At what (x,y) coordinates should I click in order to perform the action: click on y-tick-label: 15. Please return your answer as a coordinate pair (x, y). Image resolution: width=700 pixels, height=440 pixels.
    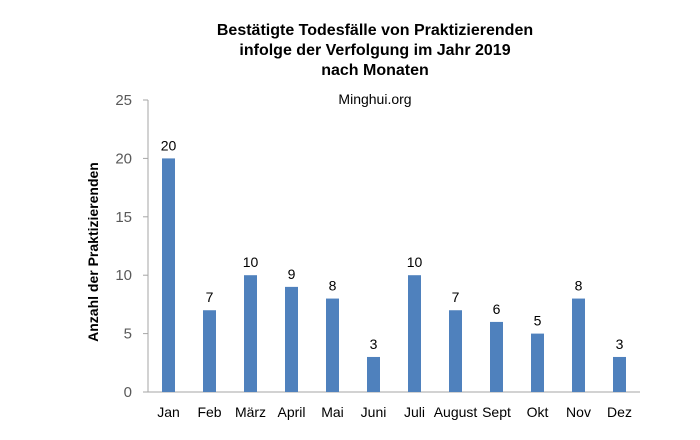
    Looking at the image, I should click on (123, 217).